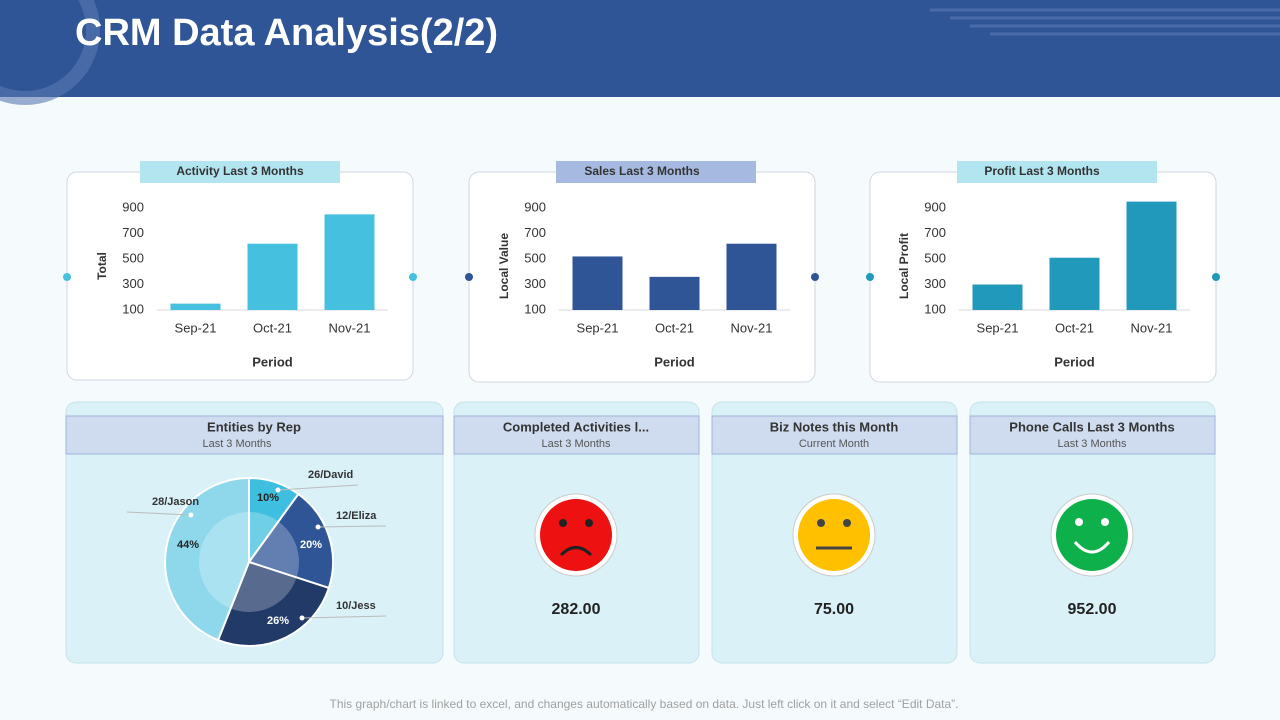 This screenshot has height=720, width=1280. I want to click on y-axis-label: Local Profit, so click(904, 266).